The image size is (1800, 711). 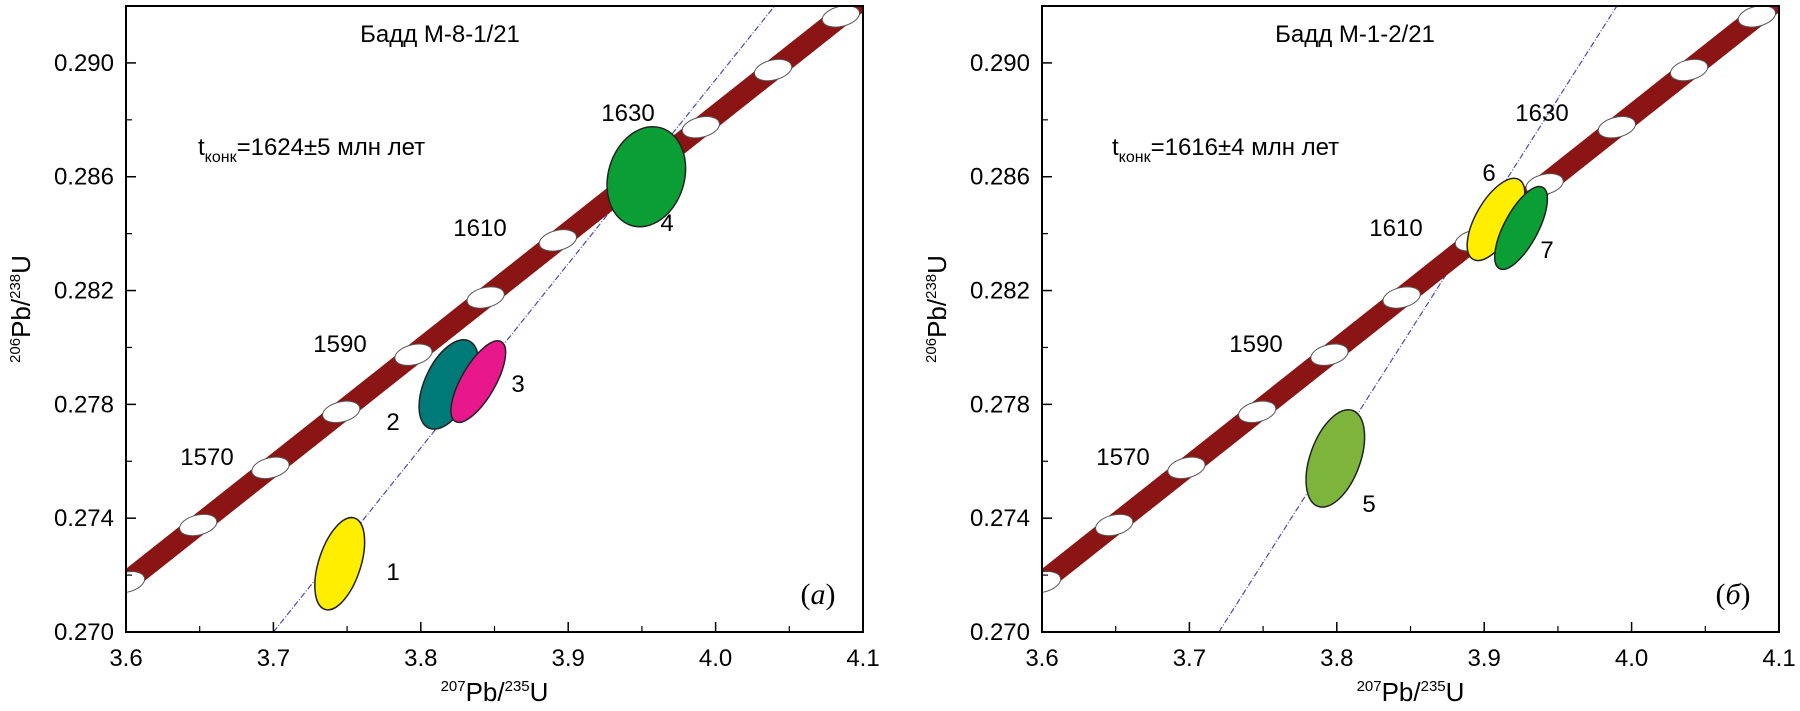 I want to click on panel-label: (а), so click(x=818, y=594).